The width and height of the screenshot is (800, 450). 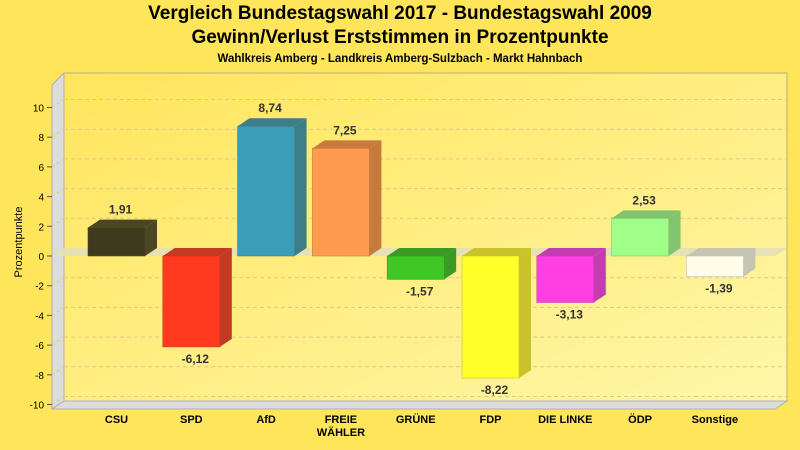 What do you see at coordinates (19, 242) in the screenshot?
I see `y-axis-label: Prozentpunkte` at bounding box center [19, 242].